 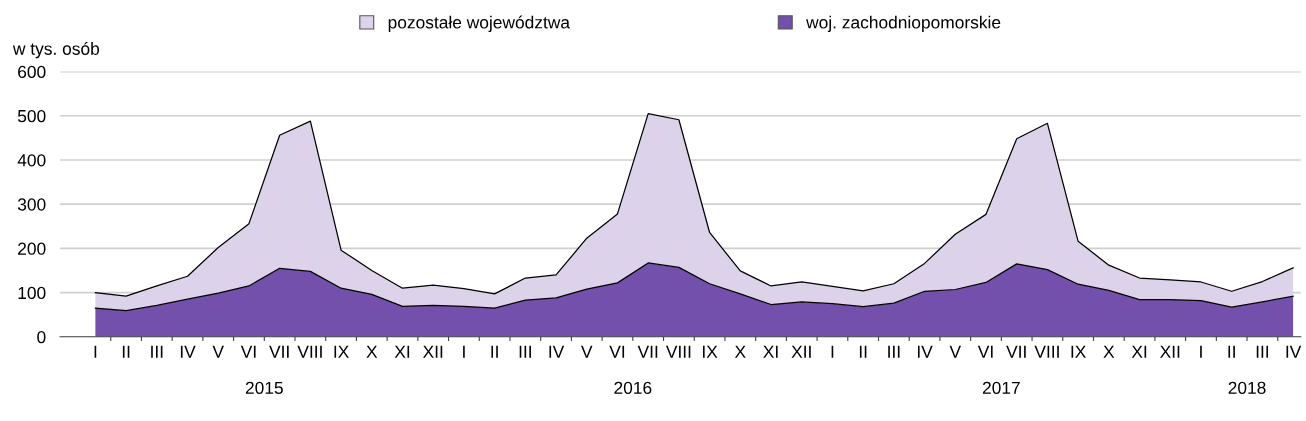 I want to click on y-tick-label: 400, so click(x=31, y=160).